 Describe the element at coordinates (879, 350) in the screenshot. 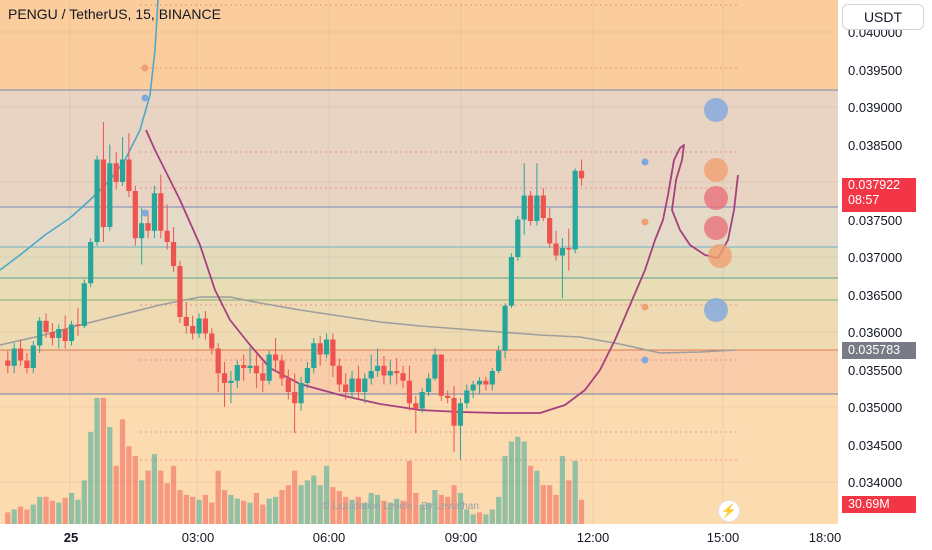

I see `ma-price-tag: 0.035783` at that location.